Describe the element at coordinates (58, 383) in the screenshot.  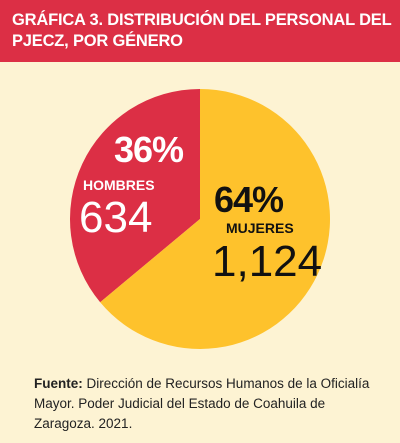
I see `source-label: Fuente:` at that location.